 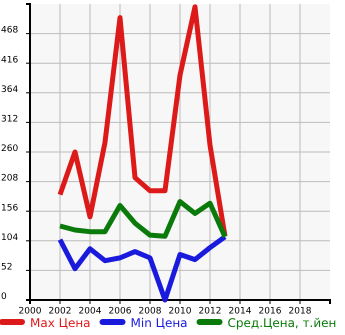 What do you see at coordinates (4, 297) in the screenshot?
I see `y-tick-label: 0` at bounding box center [4, 297].